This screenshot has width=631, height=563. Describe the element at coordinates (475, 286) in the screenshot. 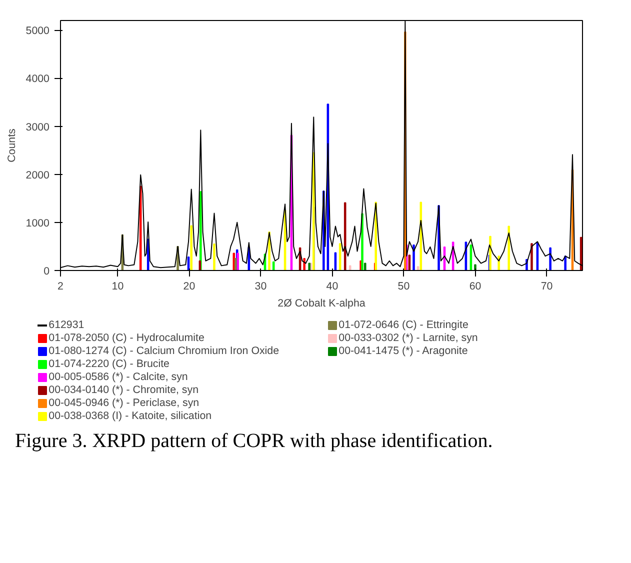

I see `x-tick-label: 60` at that location.